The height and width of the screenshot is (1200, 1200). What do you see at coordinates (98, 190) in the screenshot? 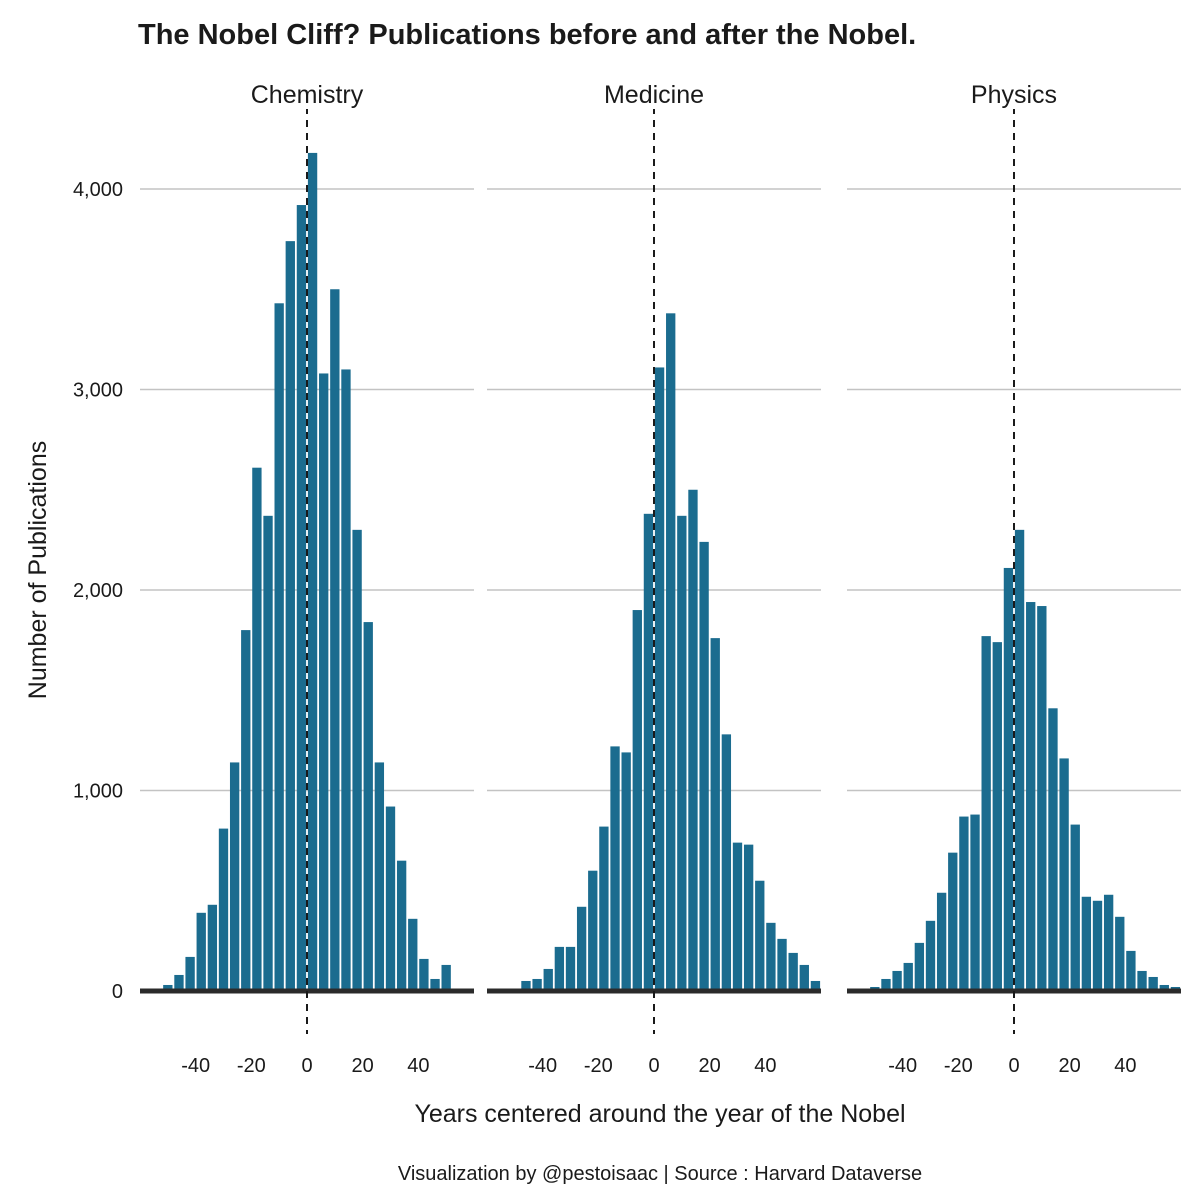
I see `y-tick-label: 4,000` at bounding box center [98, 190].